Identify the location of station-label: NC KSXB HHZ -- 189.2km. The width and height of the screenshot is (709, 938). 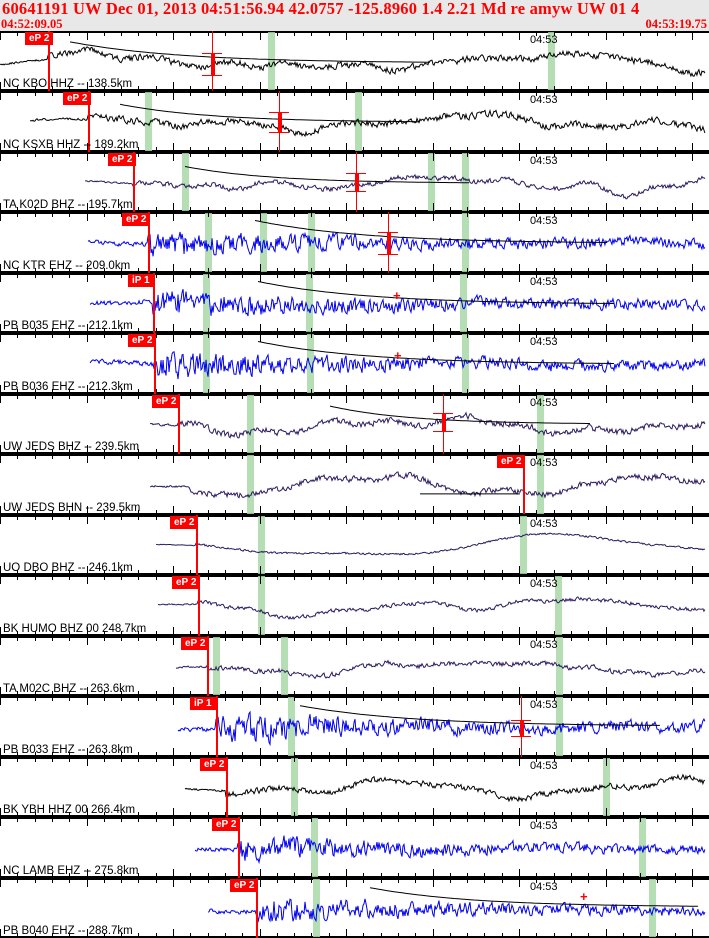
(71, 144).